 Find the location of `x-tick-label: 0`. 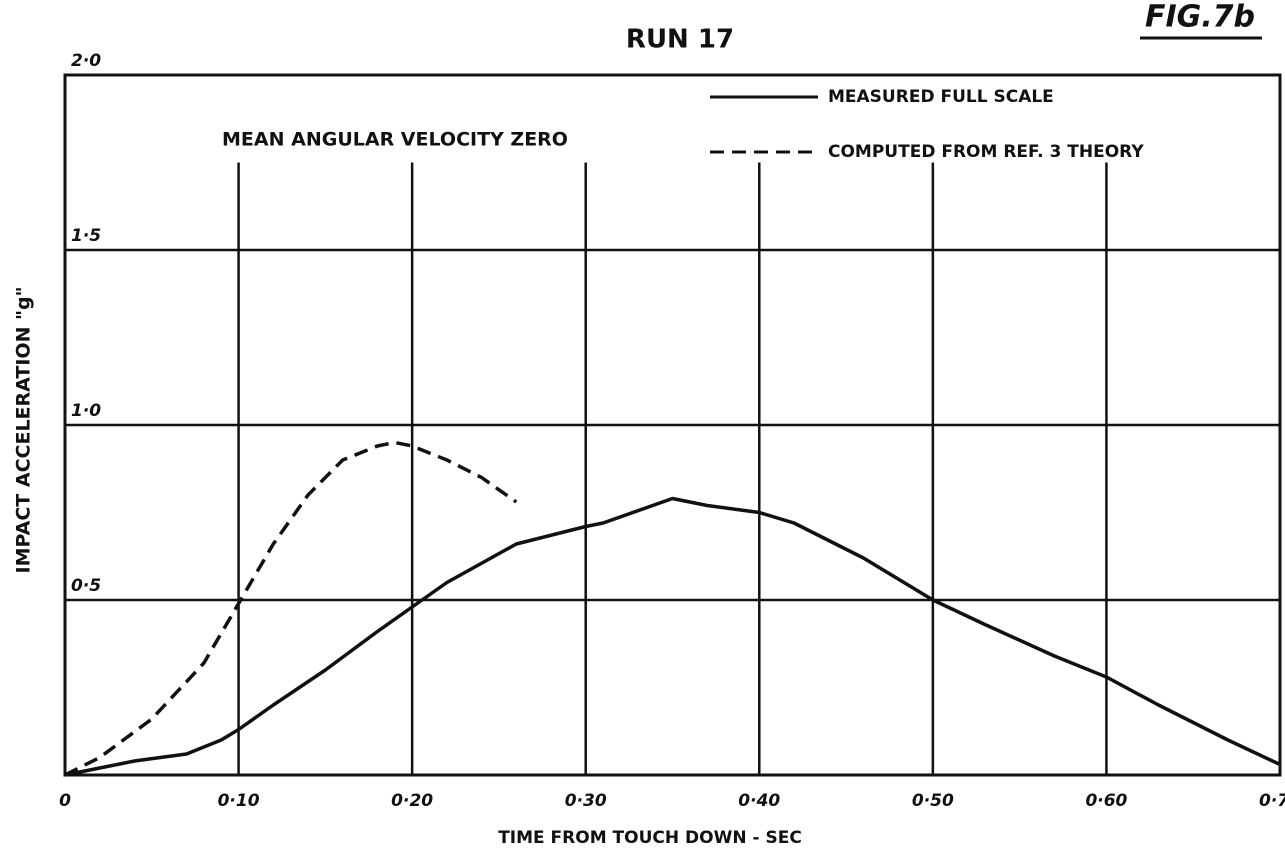

x-tick-label: 0 is located at coordinates (65, 801).